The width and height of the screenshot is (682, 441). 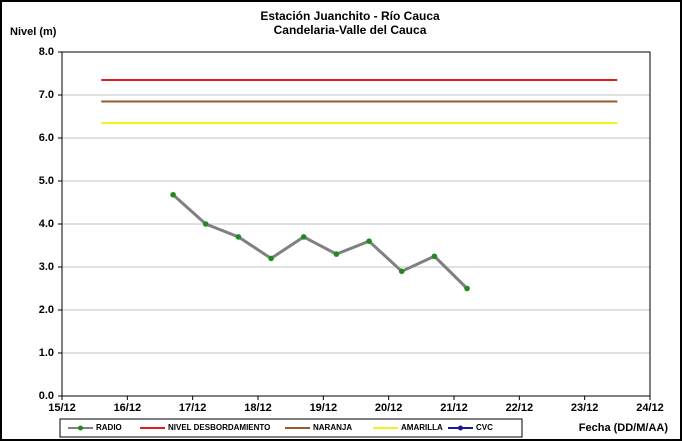 I want to click on y-tick-label: 4.0, so click(x=46, y=224).